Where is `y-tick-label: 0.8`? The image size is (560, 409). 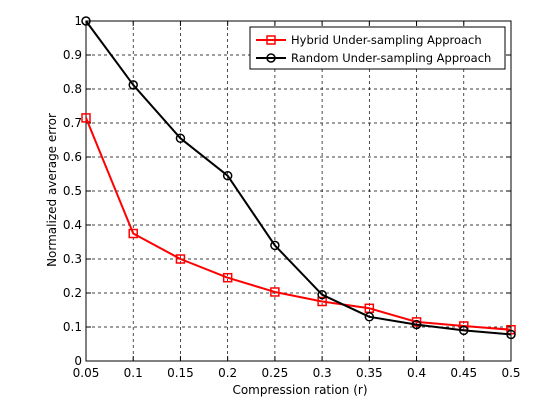 y-tick-label: 0.8 is located at coordinates (72, 89).